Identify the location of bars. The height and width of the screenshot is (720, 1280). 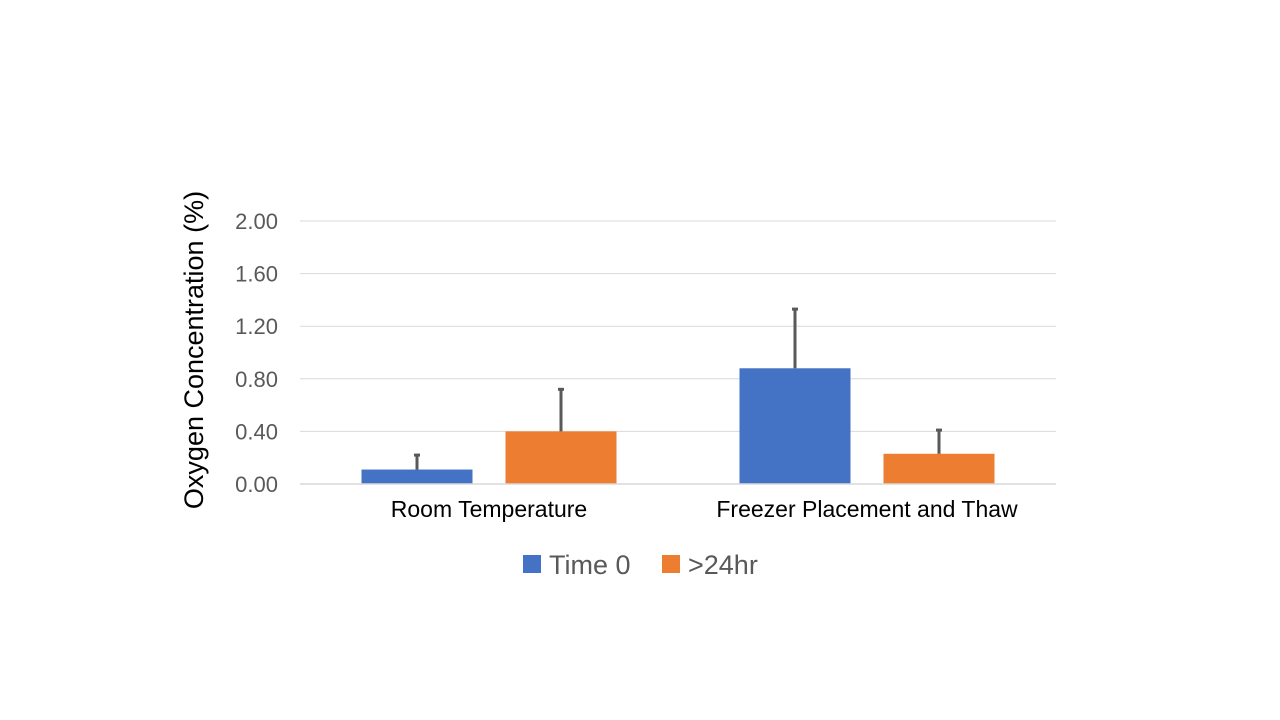
(678, 426).